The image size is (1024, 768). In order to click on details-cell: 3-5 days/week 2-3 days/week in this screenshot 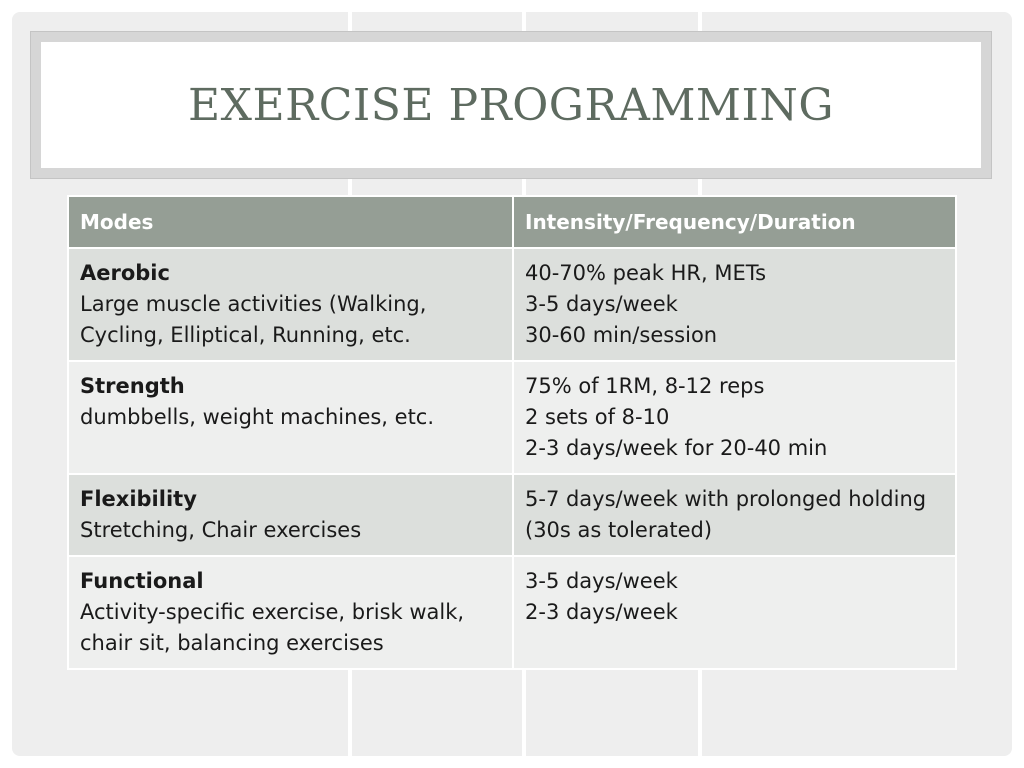, I will do `click(734, 612)`.